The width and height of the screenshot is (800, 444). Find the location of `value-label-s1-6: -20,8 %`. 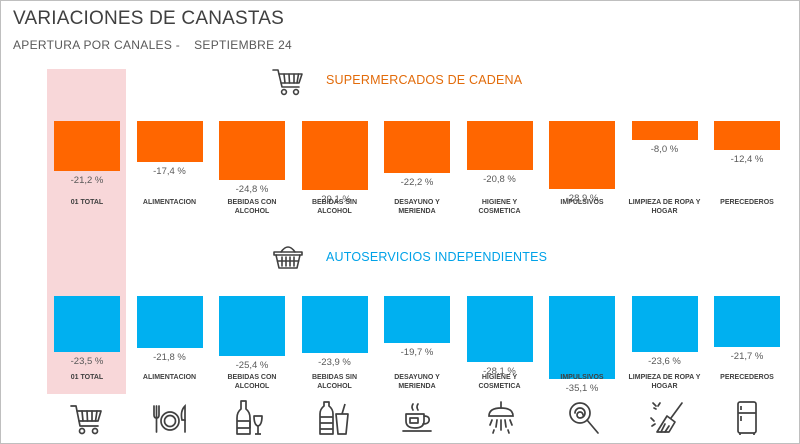

value-label-s1-6: -20,8 % is located at coordinates (499, 180).